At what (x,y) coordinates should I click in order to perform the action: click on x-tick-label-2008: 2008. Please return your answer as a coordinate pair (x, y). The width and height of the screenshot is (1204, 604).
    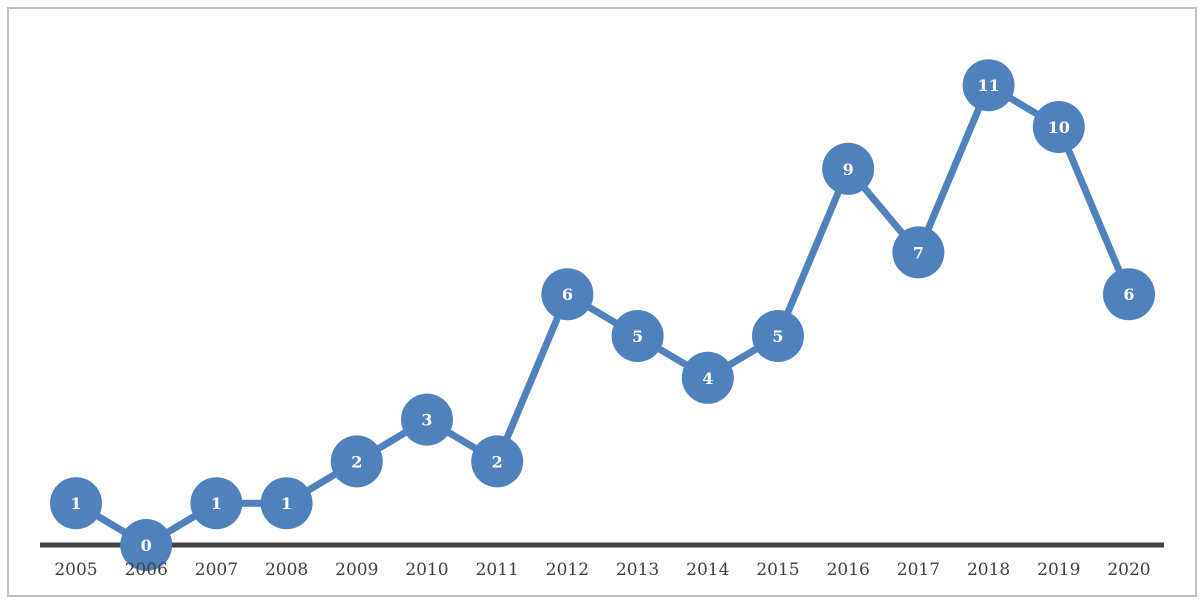
    Looking at the image, I should click on (286, 570).